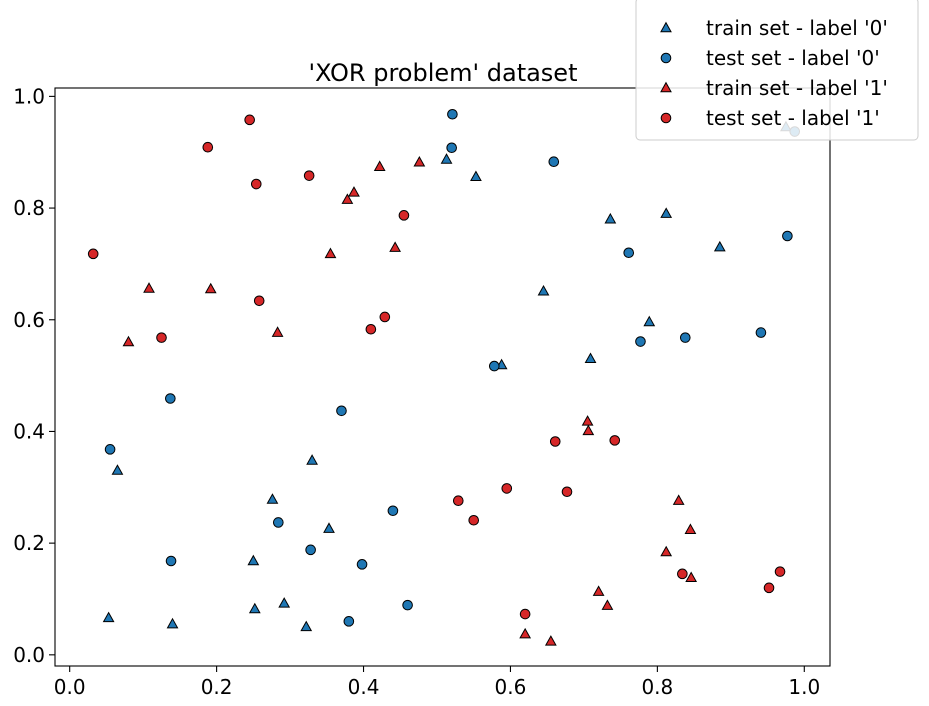  I want to click on y-tick-label: 0.4, so click(29, 431).